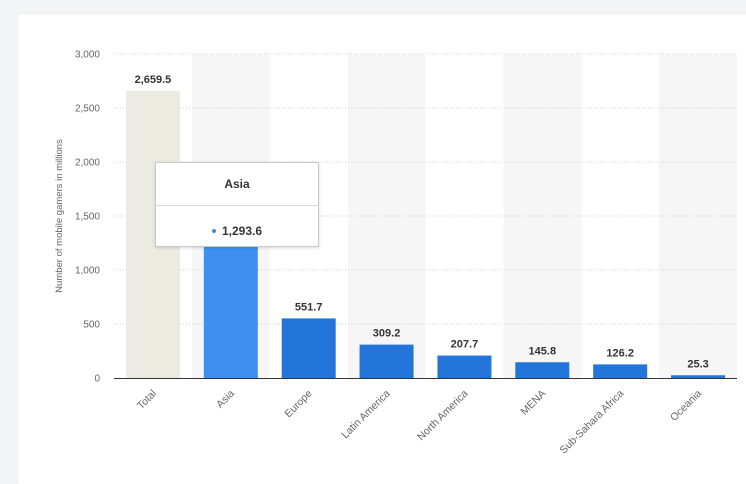  What do you see at coordinates (213, 230) in the screenshot?
I see `series-dot-icon` at bounding box center [213, 230].